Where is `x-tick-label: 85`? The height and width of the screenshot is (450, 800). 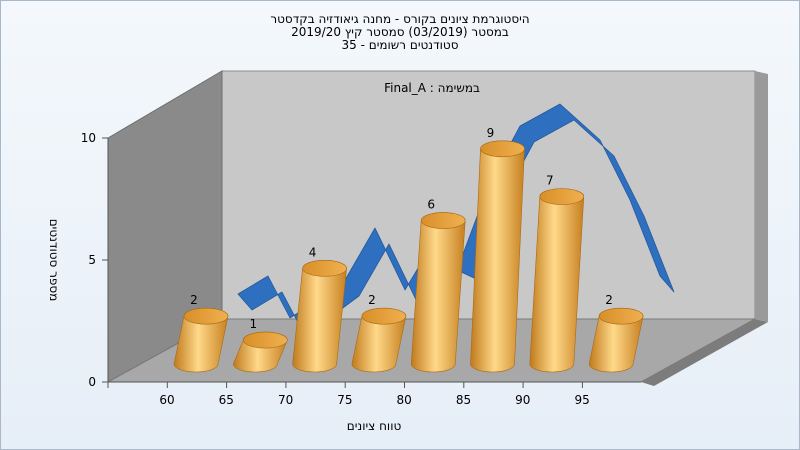
x-tick-label: 85 is located at coordinates (463, 400).